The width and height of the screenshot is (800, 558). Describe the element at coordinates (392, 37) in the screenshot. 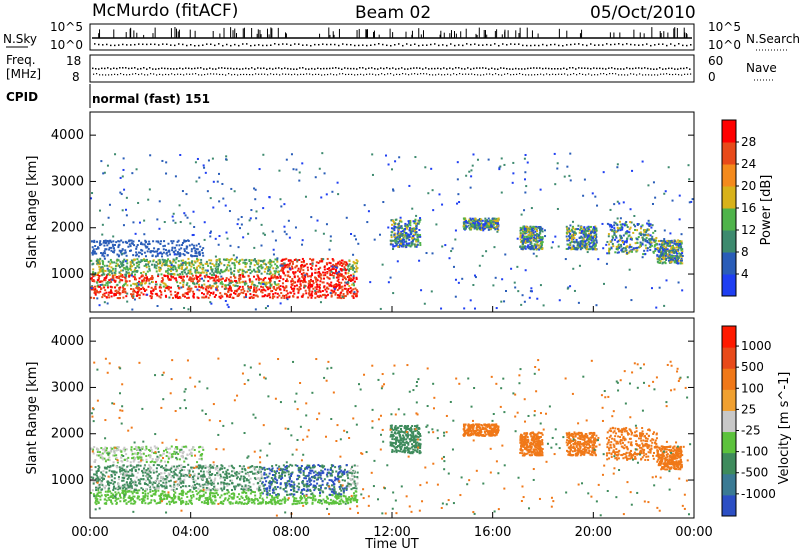

I see `noise-panel-frame` at that location.